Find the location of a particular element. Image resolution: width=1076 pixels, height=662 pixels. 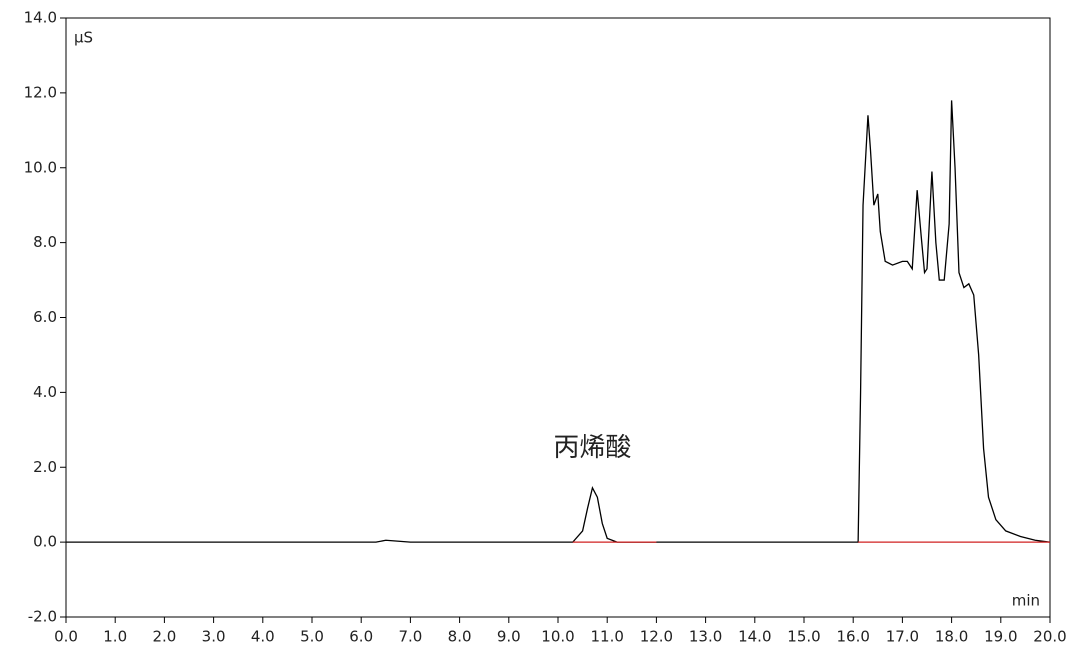

x-tick-label: 1.0 is located at coordinates (115, 637).